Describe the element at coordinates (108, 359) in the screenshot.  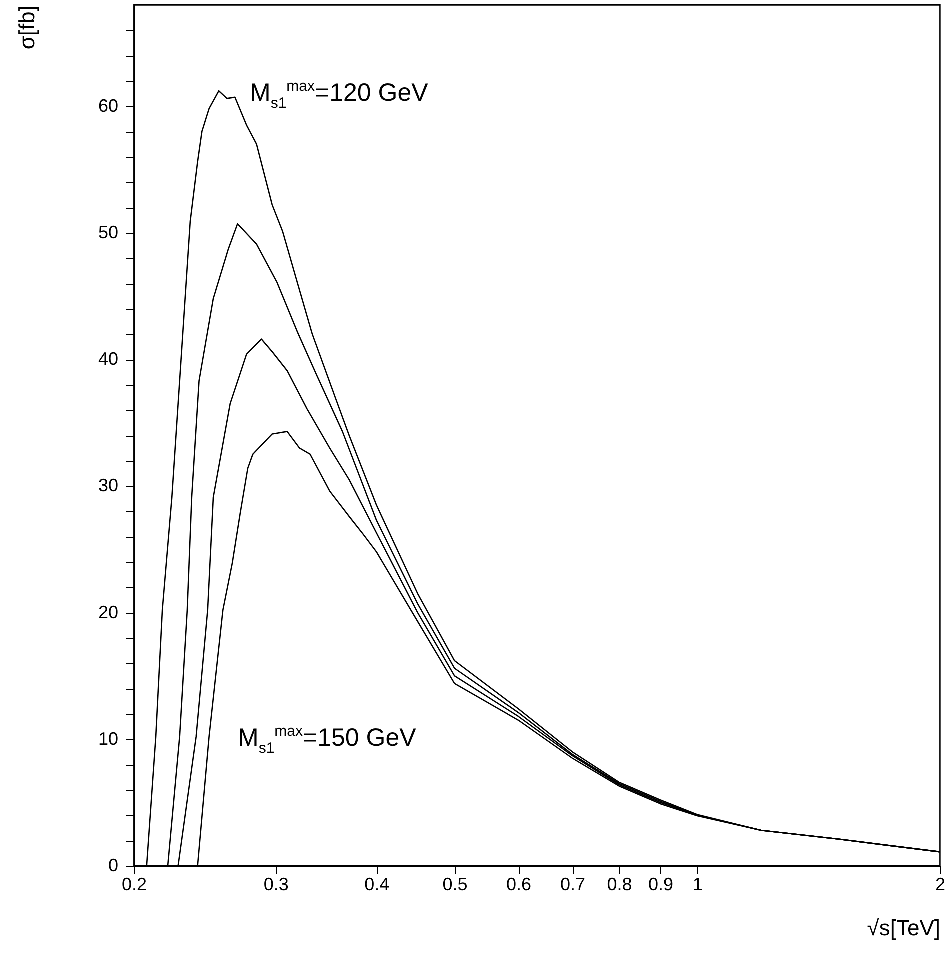
I see `y-tick-label: 40` at that location.